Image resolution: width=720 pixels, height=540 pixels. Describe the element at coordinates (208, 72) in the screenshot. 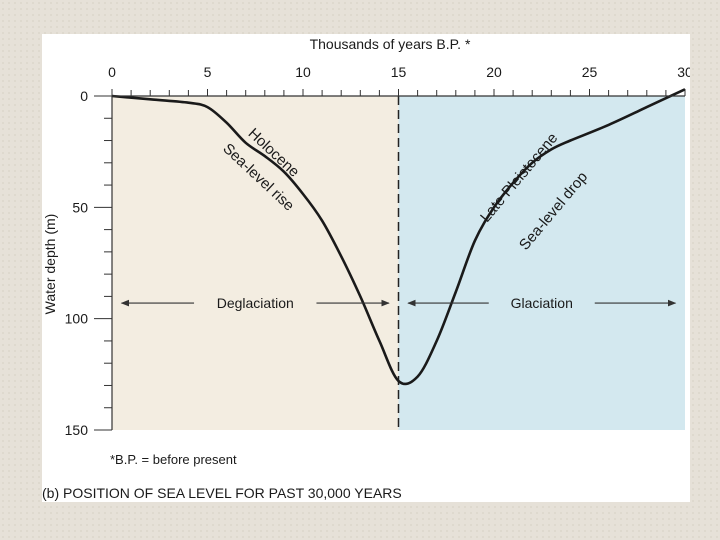

I see `x-tick-label: 5` at that location.